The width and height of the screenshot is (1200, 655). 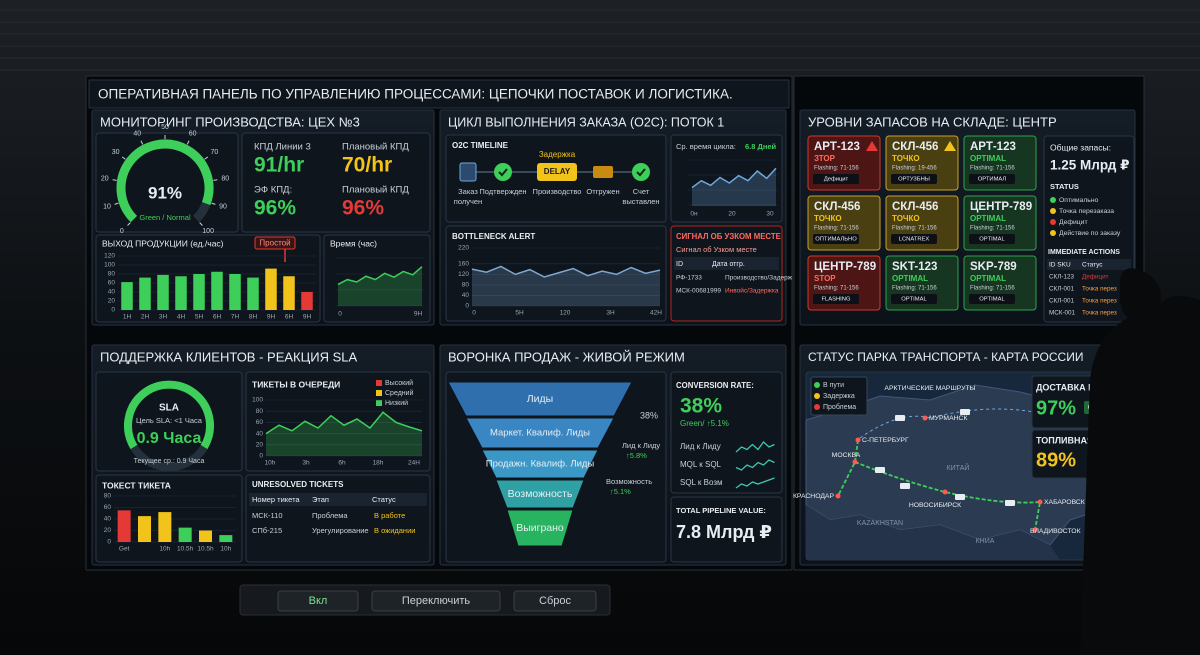 I want to click on x-tick-label: 6H, so click(x=289, y=317).